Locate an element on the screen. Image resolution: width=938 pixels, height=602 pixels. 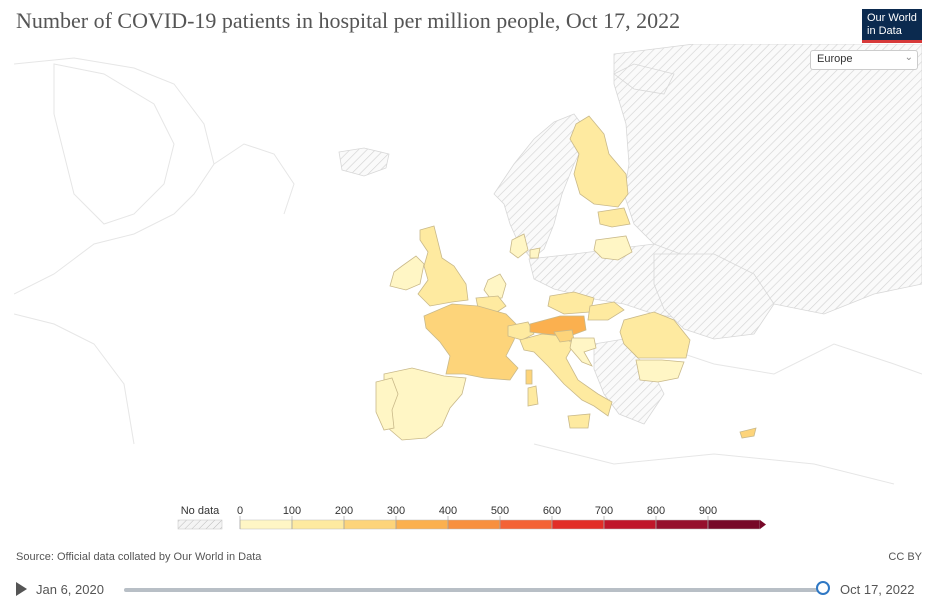
license-link: CC BY is located at coordinates (905, 557).